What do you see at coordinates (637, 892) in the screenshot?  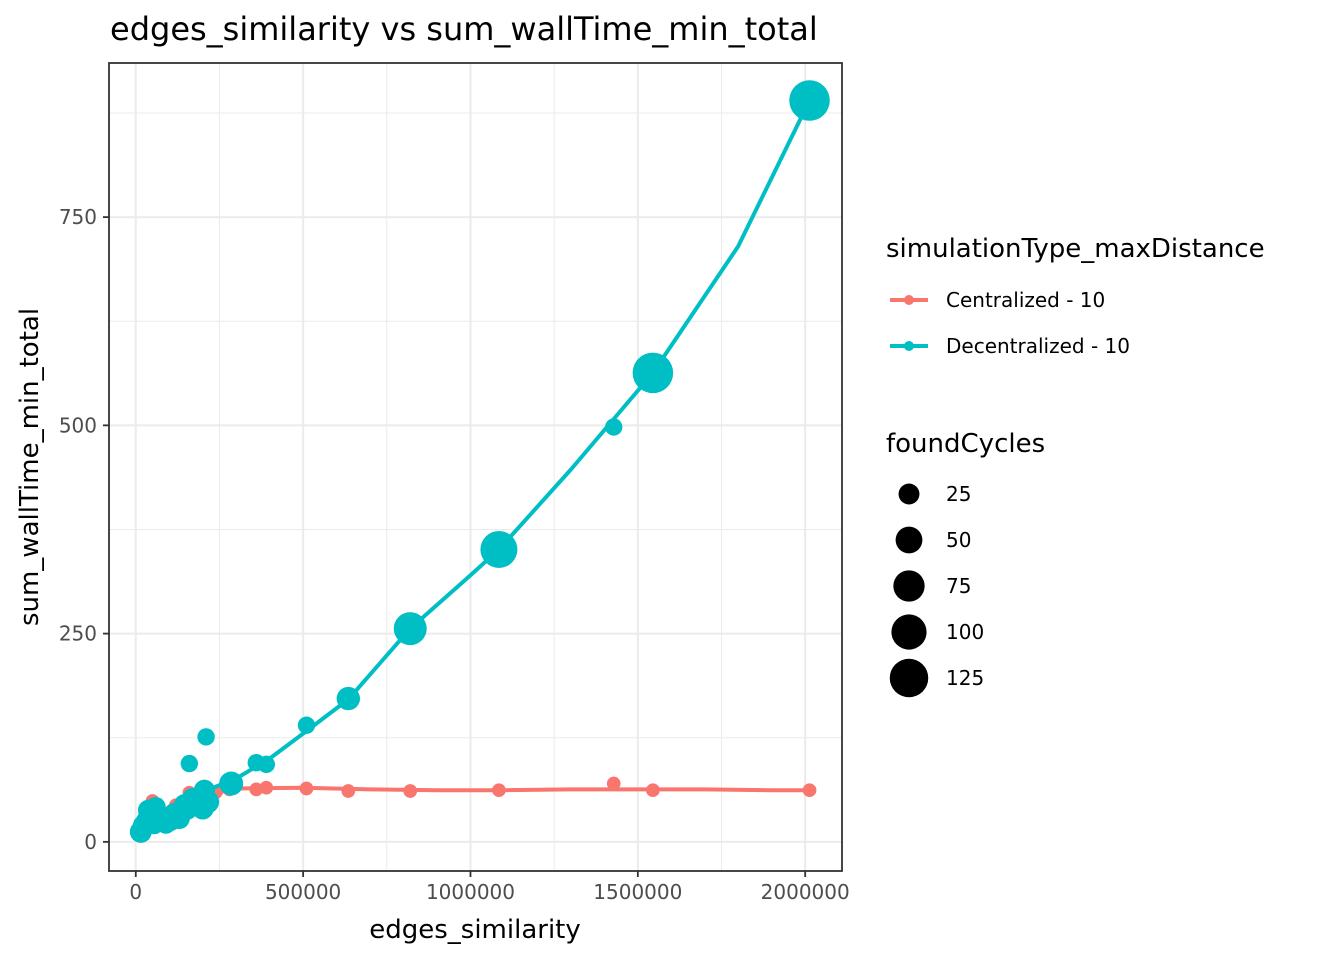 I see `x-tick-label: 1500000` at bounding box center [637, 892].